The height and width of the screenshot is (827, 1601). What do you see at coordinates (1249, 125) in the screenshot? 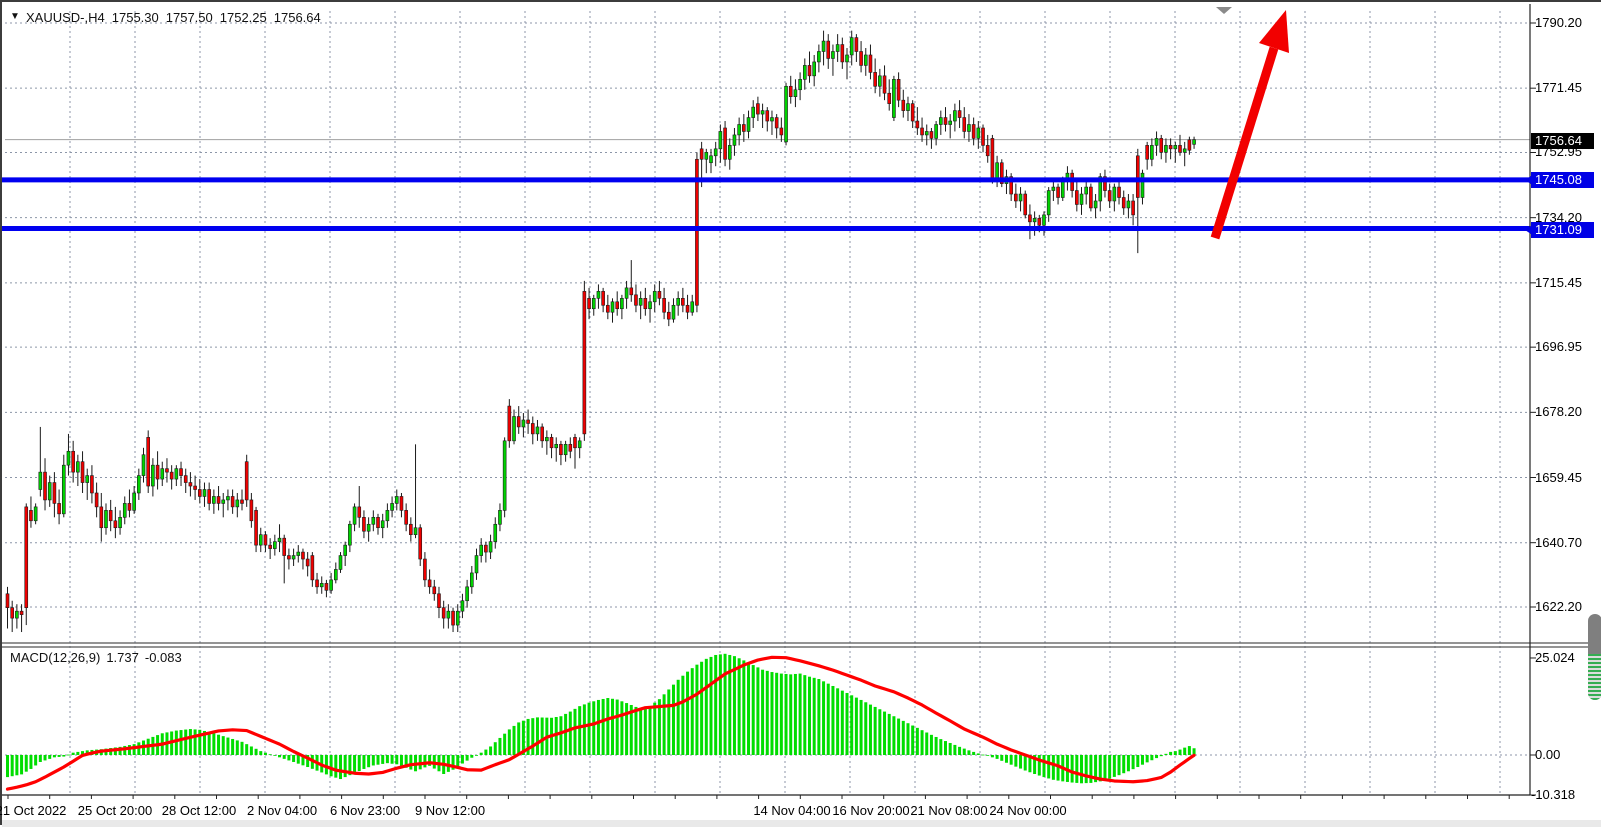
I see `trend-arrow` at bounding box center [1249, 125].